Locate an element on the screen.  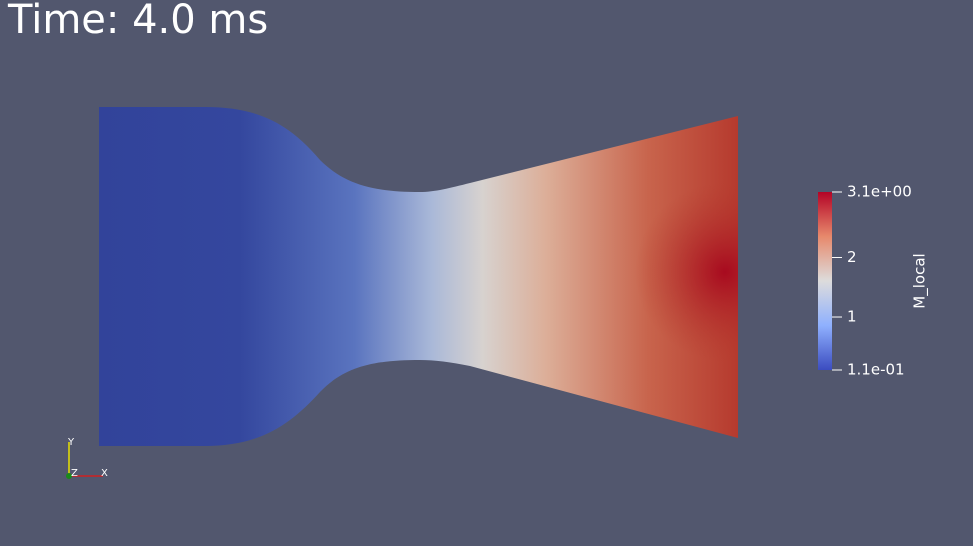
color-tick-label: 3.1e+00 is located at coordinates (879, 192).